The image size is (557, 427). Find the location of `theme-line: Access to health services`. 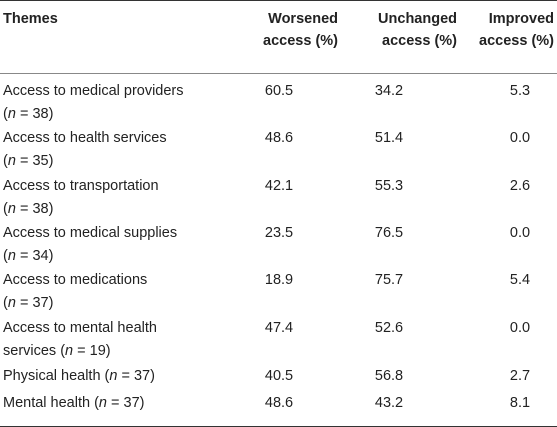

theme-line: Access to health services is located at coordinates (85, 138).